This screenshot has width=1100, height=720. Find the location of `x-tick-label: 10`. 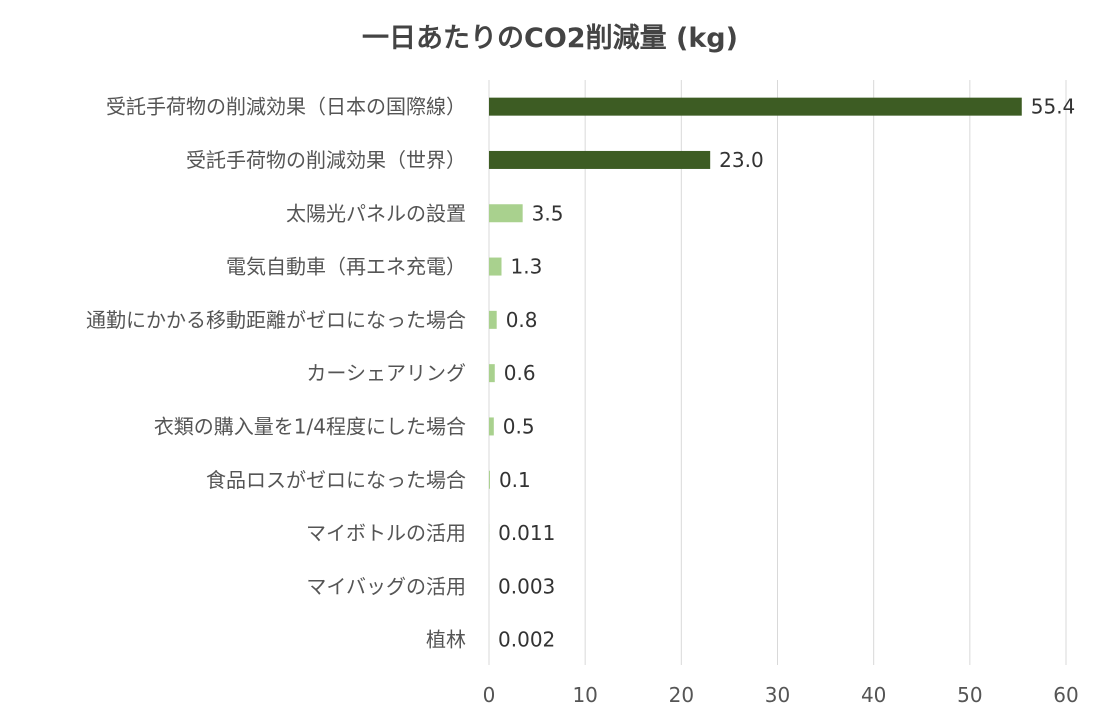

x-tick-label: 10 is located at coordinates (584, 695).